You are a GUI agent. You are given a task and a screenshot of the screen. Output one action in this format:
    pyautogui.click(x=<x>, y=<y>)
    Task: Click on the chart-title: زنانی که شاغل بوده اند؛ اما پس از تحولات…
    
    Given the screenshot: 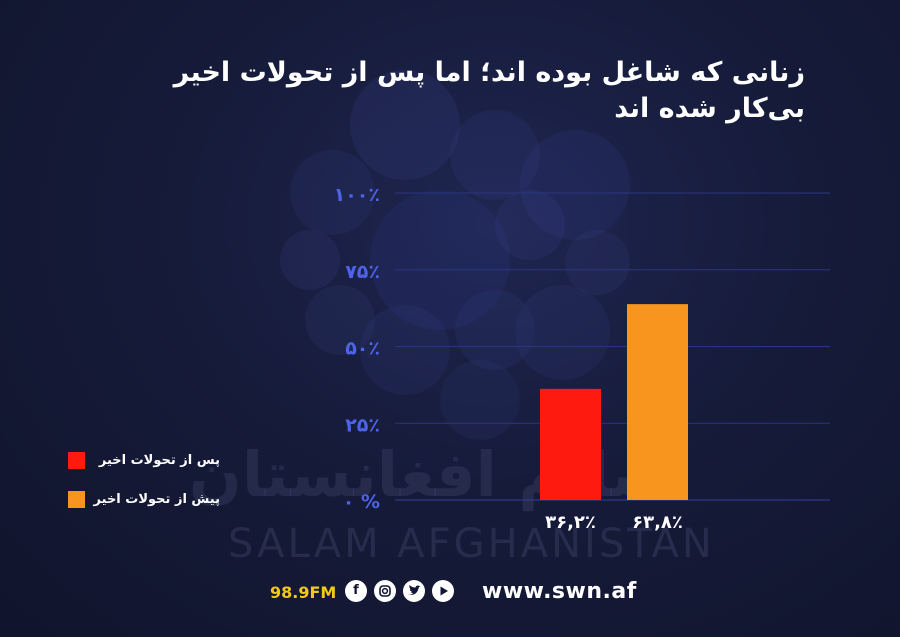 What is the action you would take?
    pyautogui.click(x=489, y=91)
    